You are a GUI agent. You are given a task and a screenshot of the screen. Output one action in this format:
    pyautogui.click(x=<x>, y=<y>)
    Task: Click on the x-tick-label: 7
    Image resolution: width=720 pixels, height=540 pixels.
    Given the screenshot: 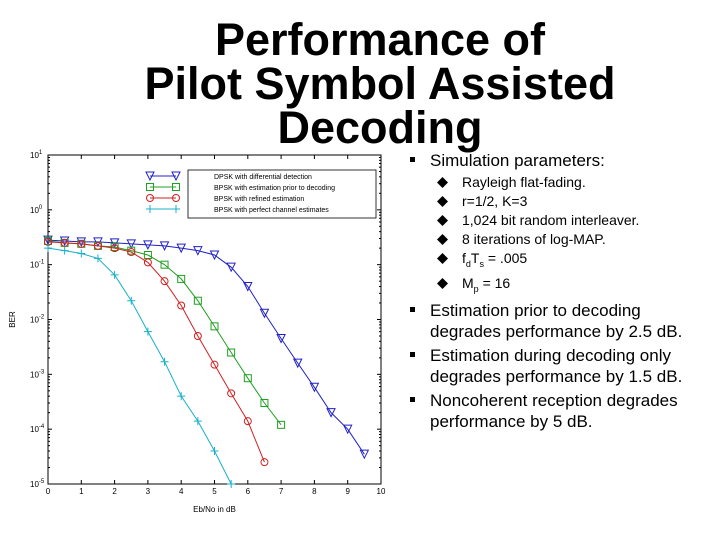 What is the action you would take?
    pyautogui.click(x=281, y=491)
    